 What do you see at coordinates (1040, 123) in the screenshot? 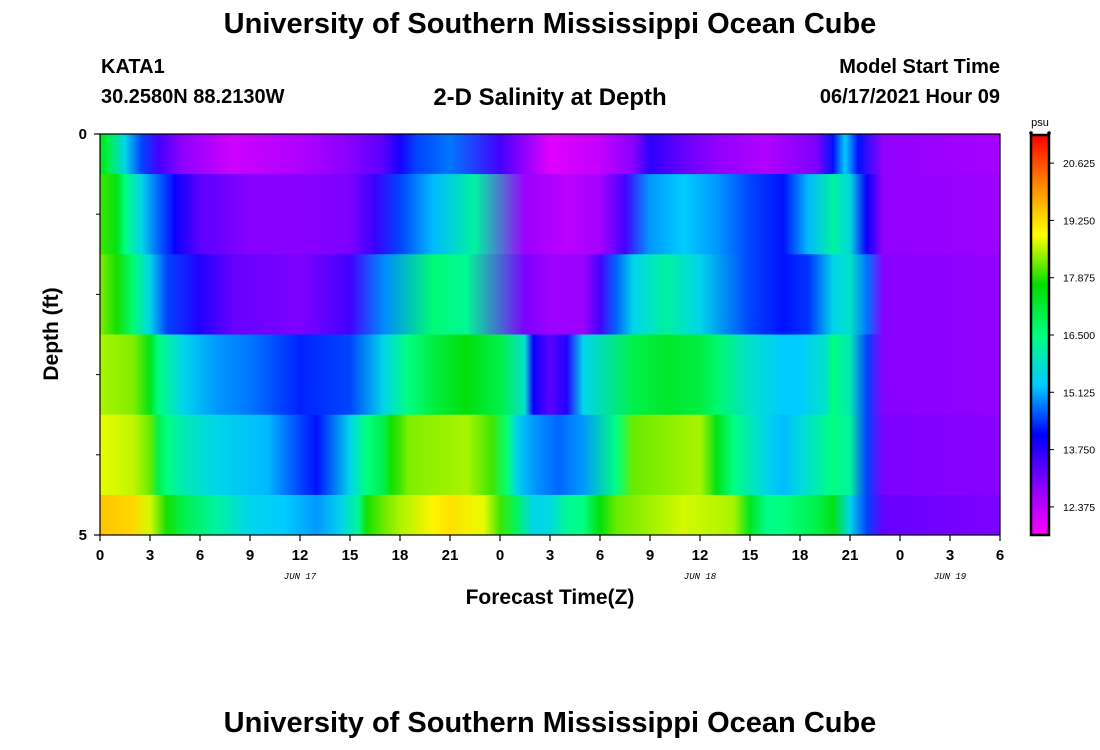
I see `colorbar-unit: psu` at bounding box center [1040, 123].